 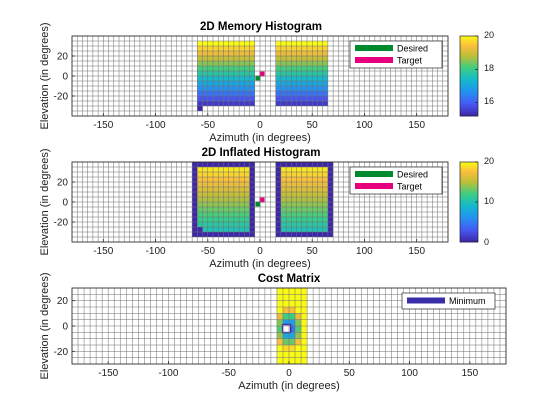 I want to click on cost-matrix-xtick: -50, so click(x=228, y=373).